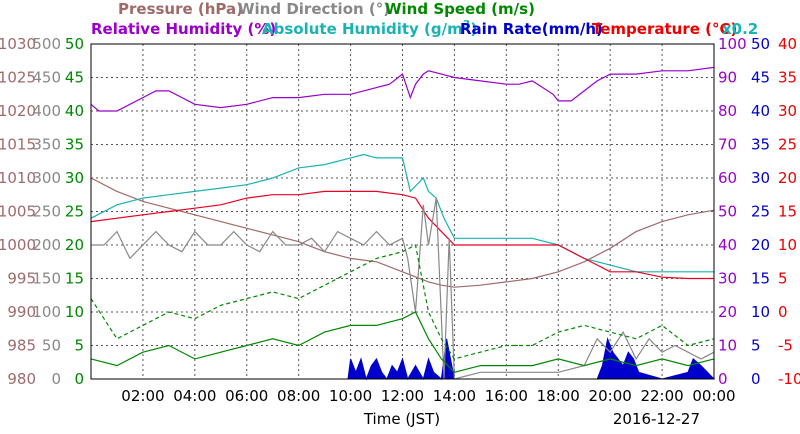 Image resolution: width=800 pixels, height=434 pixels. What do you see at coordinates (46, 111) in the screenshot?
I see `y-tick-label-wind-direction: 400` at bounding box center [46, 111].